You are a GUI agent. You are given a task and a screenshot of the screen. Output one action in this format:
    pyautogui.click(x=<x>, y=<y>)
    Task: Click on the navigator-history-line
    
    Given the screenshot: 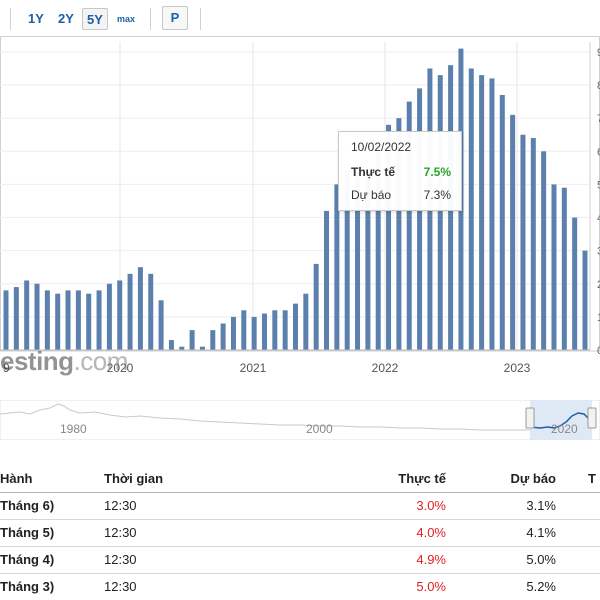 What is the action you would take?
    pyautogui.click(x=265, y=417)
    